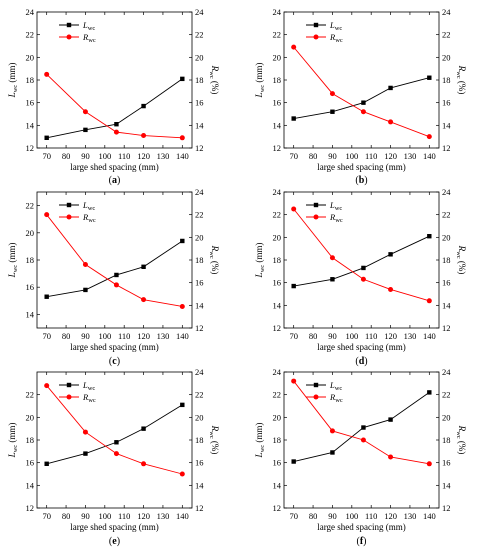 This screenshot has height=550, width=478. Describe the element at coordinates (104, 336) in the screenshot. I see `x-tick-label: 100` at that location.